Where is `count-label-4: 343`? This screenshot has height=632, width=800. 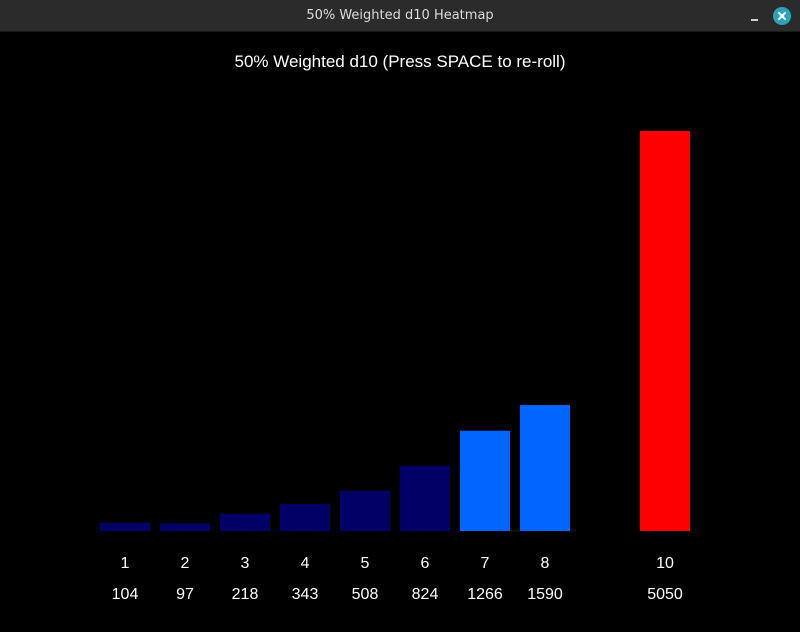 count-label-4: 343 is located at coordinates (305, 594).